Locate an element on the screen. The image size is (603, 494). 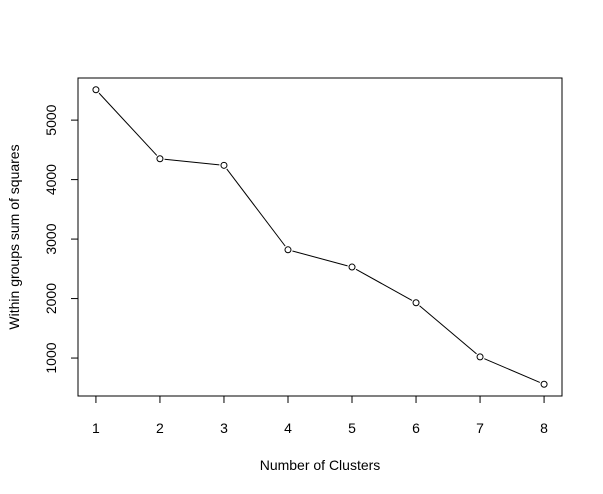
y-tick-label: 5000 is located at coordinates (51, 119).